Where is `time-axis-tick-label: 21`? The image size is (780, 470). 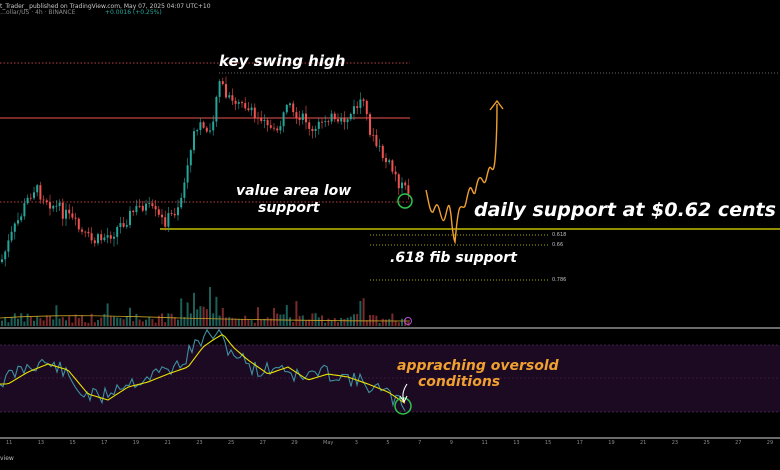 time-axis-tick-label: 21 is located at coordinates (643, 443).